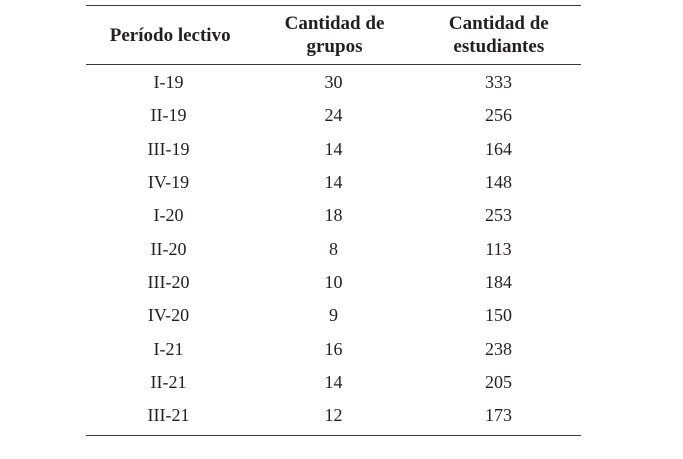 The height and width of the screenshot is (459, 683). What do you see at coordinates (498, 348) in the screenshot?
I see `cell-students: 238` at bounding box center [498, 348].